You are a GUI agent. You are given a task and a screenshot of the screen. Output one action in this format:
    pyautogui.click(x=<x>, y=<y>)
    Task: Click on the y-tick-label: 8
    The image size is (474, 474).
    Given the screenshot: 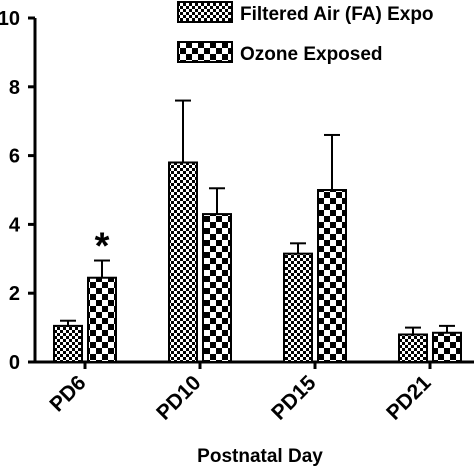 What is the action you would take?
    pyautogui.click(x=14, y=88)
    